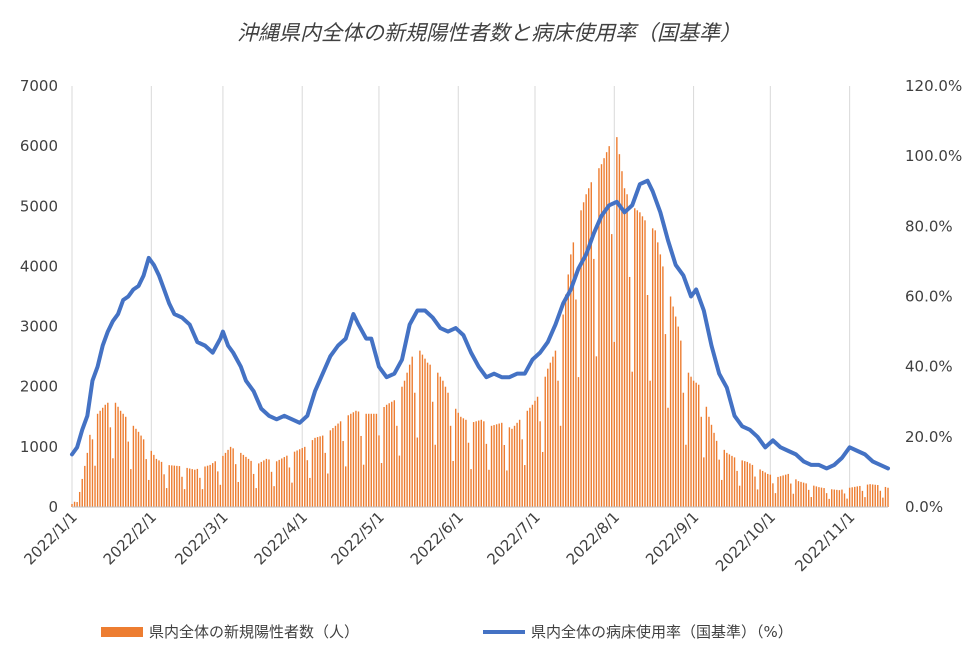 Image resolution: width=978 pixels, height=653 pixels. Describe the element at coordinates (201, 538) in the screenshot. I see `x-tick-2: 2022/3/1` at that location.